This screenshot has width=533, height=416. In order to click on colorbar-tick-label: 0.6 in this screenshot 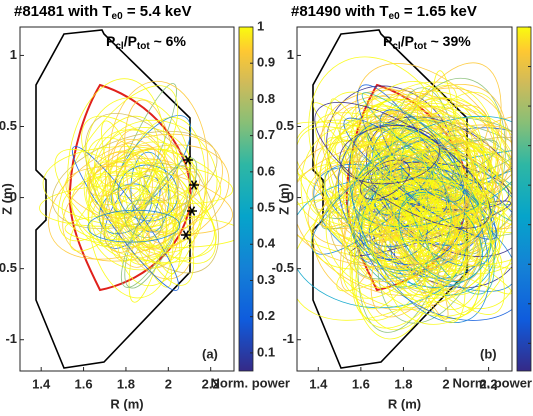, I will do `click(266, 170)`.